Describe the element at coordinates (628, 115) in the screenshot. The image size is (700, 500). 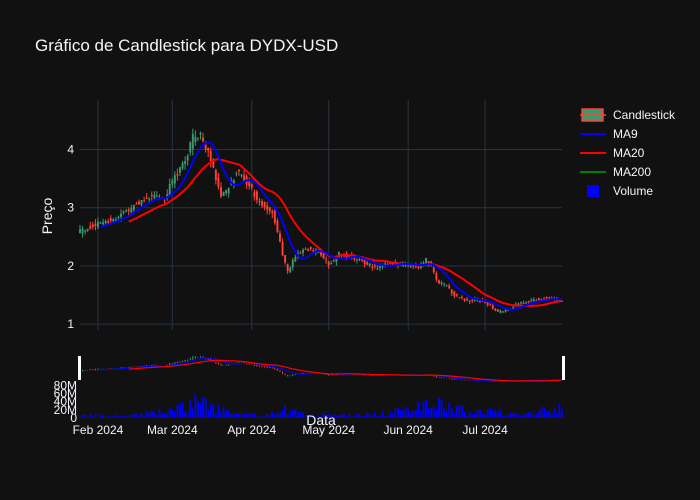
I see `legend-item-candlestick: Candlestick` at that location.